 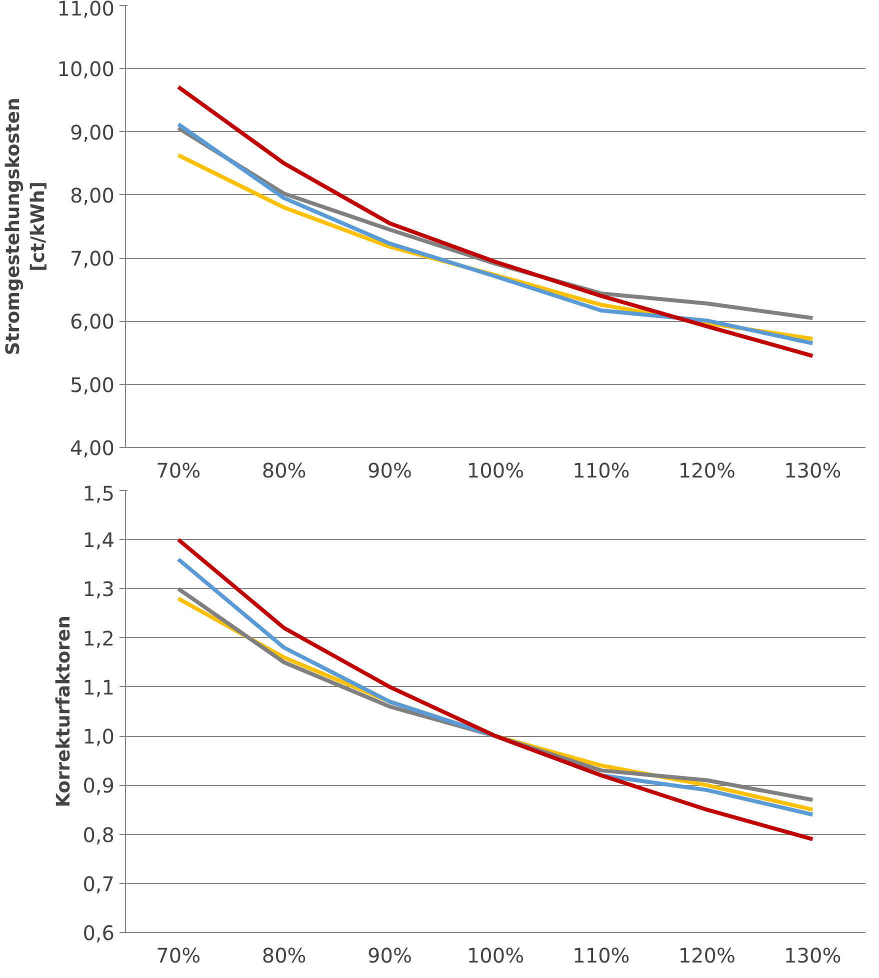 I want to click on y-tick-label: 1,4, so click(x=98, y=540).